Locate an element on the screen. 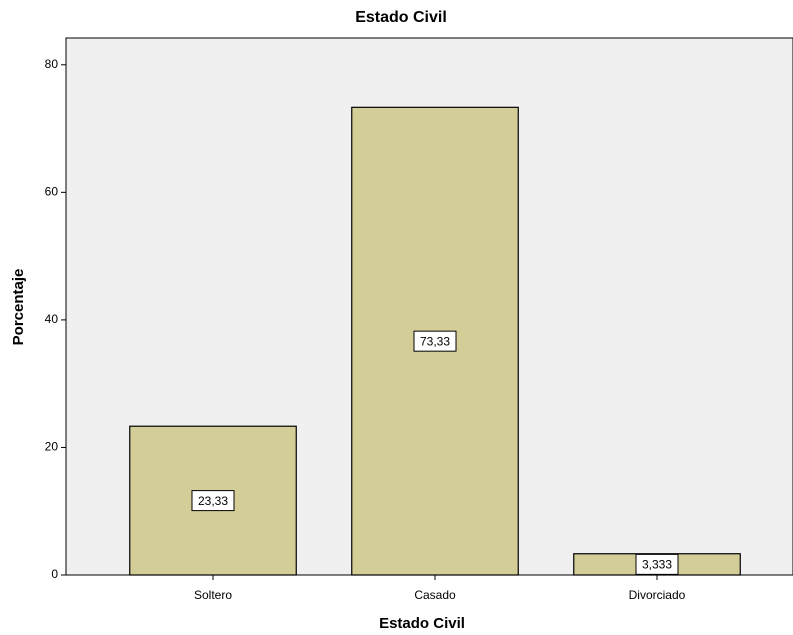 Image resolution: width=793 pixels, height=635 pixels. value-label: 23,33 is located at coordinates (213, 501).